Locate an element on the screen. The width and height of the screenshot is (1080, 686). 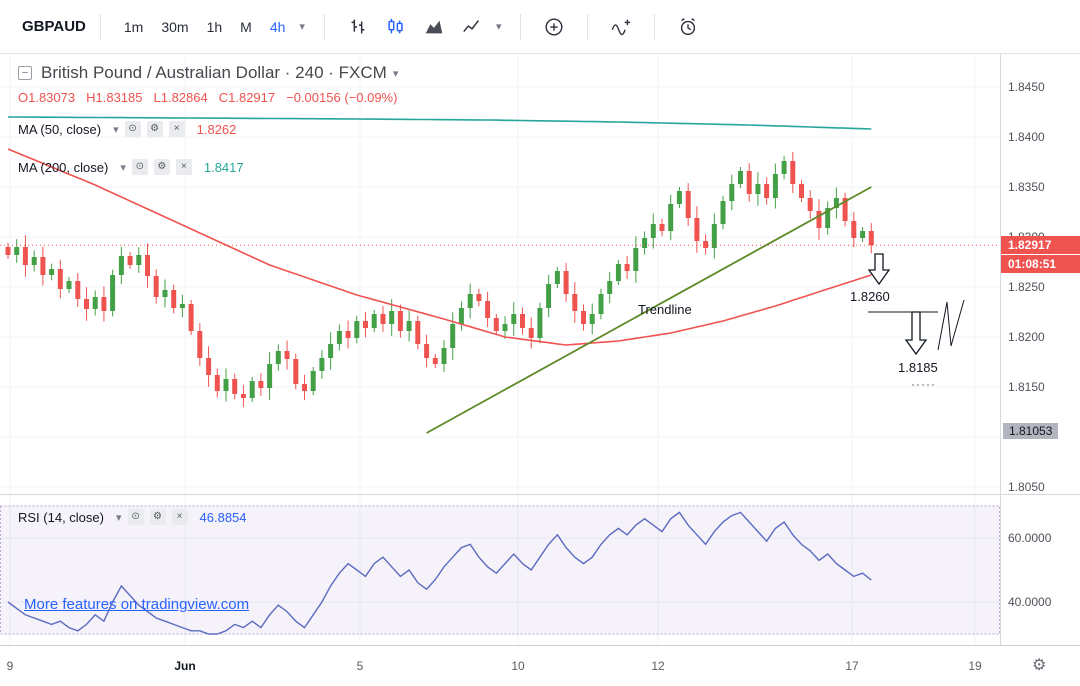
rsi-close-icon: × is located at coordinates (179, 517).